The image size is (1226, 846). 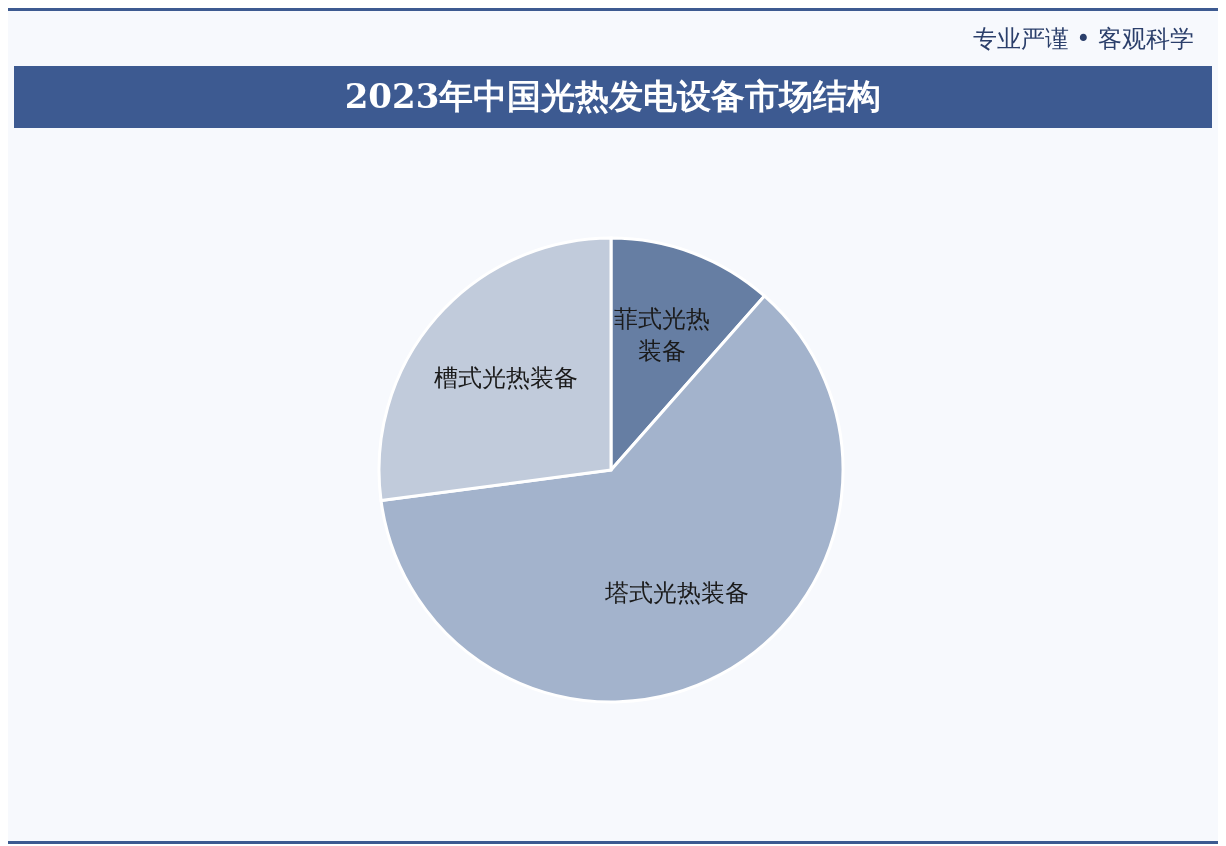 I want to click on chart-title: 2023年中国光热发电设备市场结构, so click(x=613, y=96).